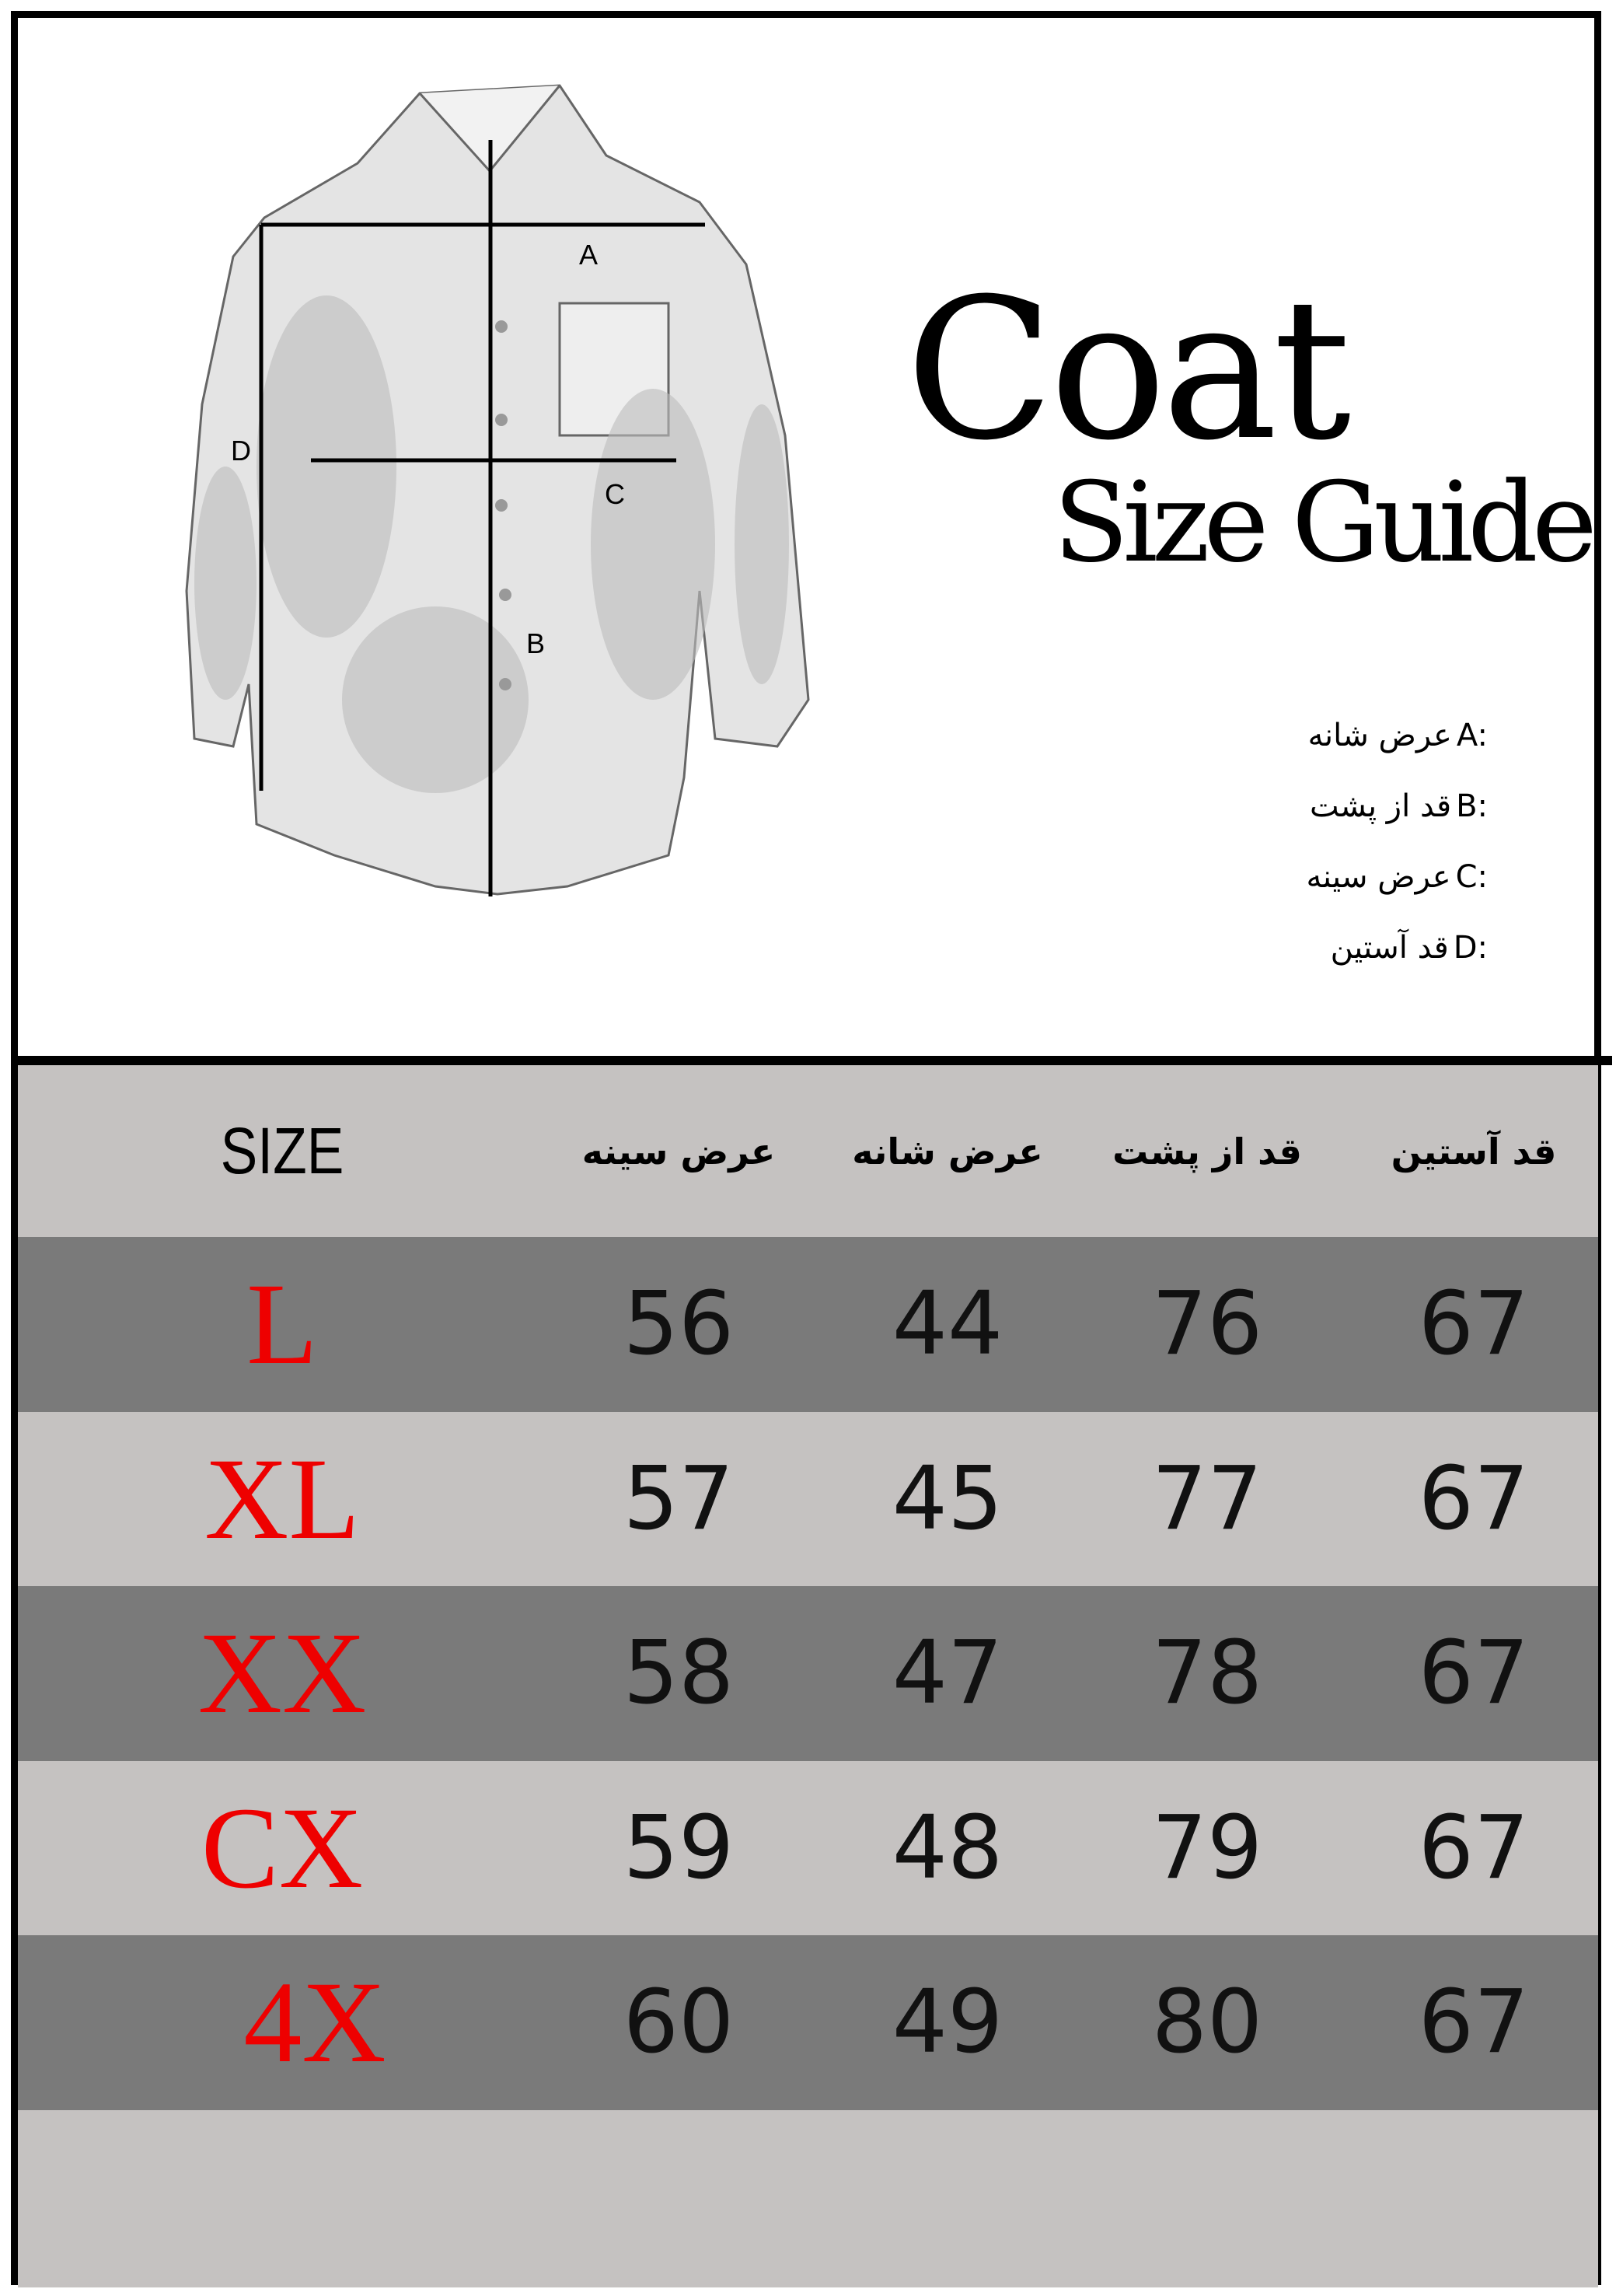 The height and width of the screenshot is (2296, 1616). What do you see at coordinates (679, 1674) in the screenshot?
I see `measurement-value: 58` at bounding box center [679, 1674].